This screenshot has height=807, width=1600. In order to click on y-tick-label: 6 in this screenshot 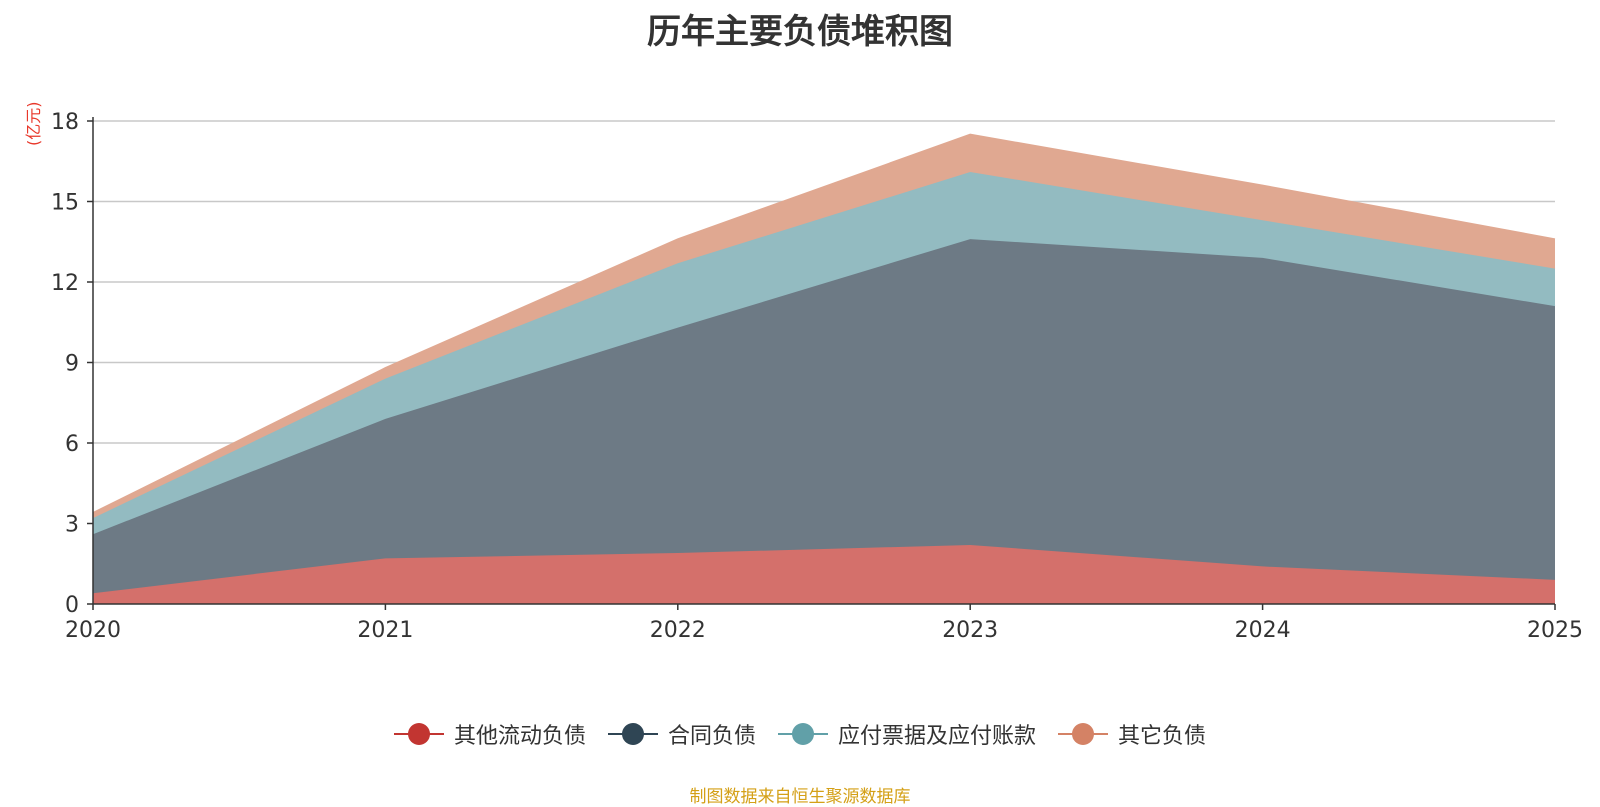, I will do `click(72, 444)`.